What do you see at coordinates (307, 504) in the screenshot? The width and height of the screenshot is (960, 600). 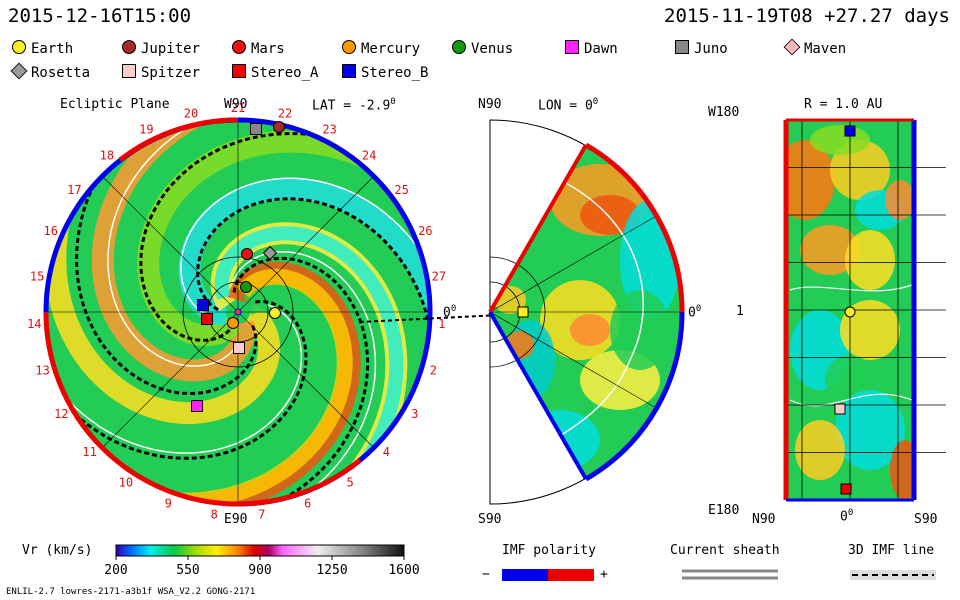 I see `carrington-tick-6: 6` at bounding box center [307, 504].